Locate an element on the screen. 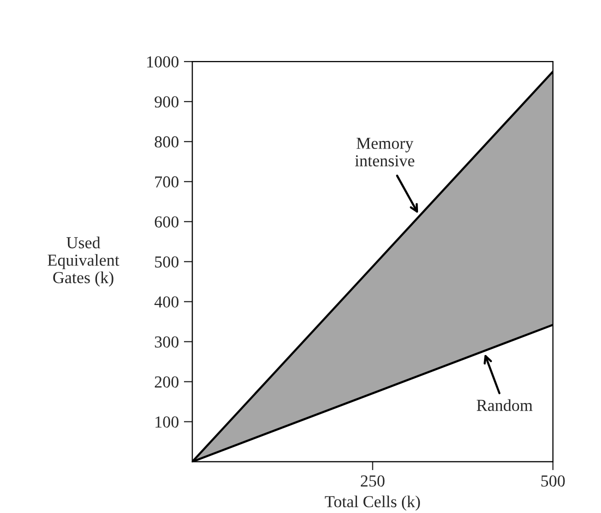 This screenshot has height=513, width=601. y-tick-label: 400 is located at coordinates (166, 302).